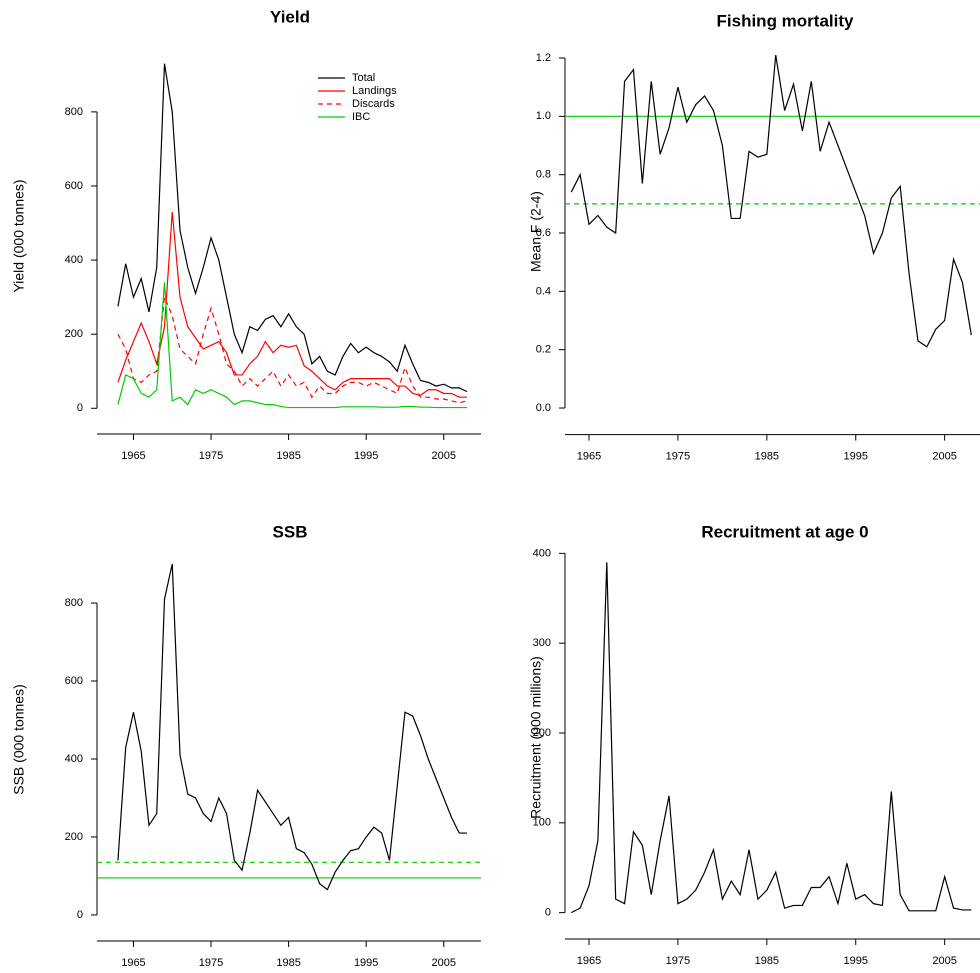 The image size is (980, 973). Describe the element at coordinates (543, 175) in the screenshot. I see `y-tick-label: 0.8` at that location.